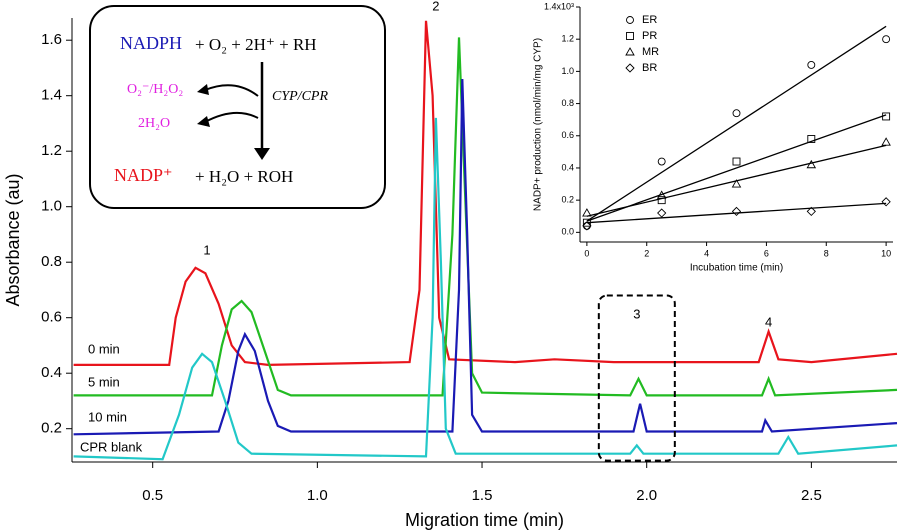 The width and height of the screenshot is (899, 531). Describe the element at coordinates (567, 232) in the screenshot. I see `y-tick-label: 0.0` at that location.